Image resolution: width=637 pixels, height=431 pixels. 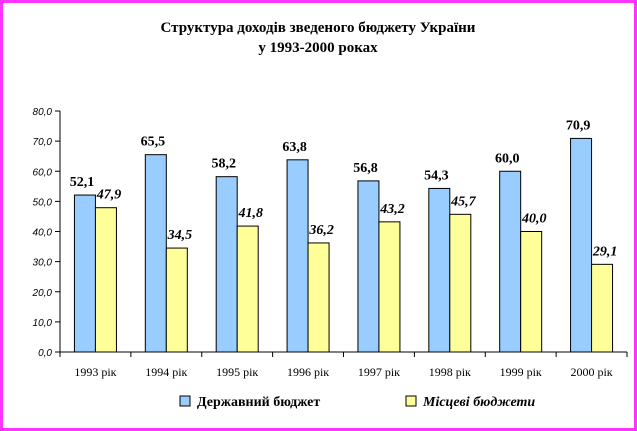 I want to click on data-label-state-budget: 58,2, so click(x=223, y=164).